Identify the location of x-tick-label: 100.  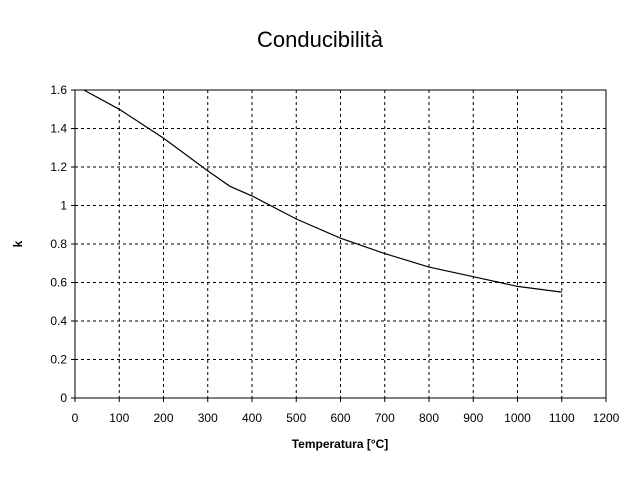
(119, 418).